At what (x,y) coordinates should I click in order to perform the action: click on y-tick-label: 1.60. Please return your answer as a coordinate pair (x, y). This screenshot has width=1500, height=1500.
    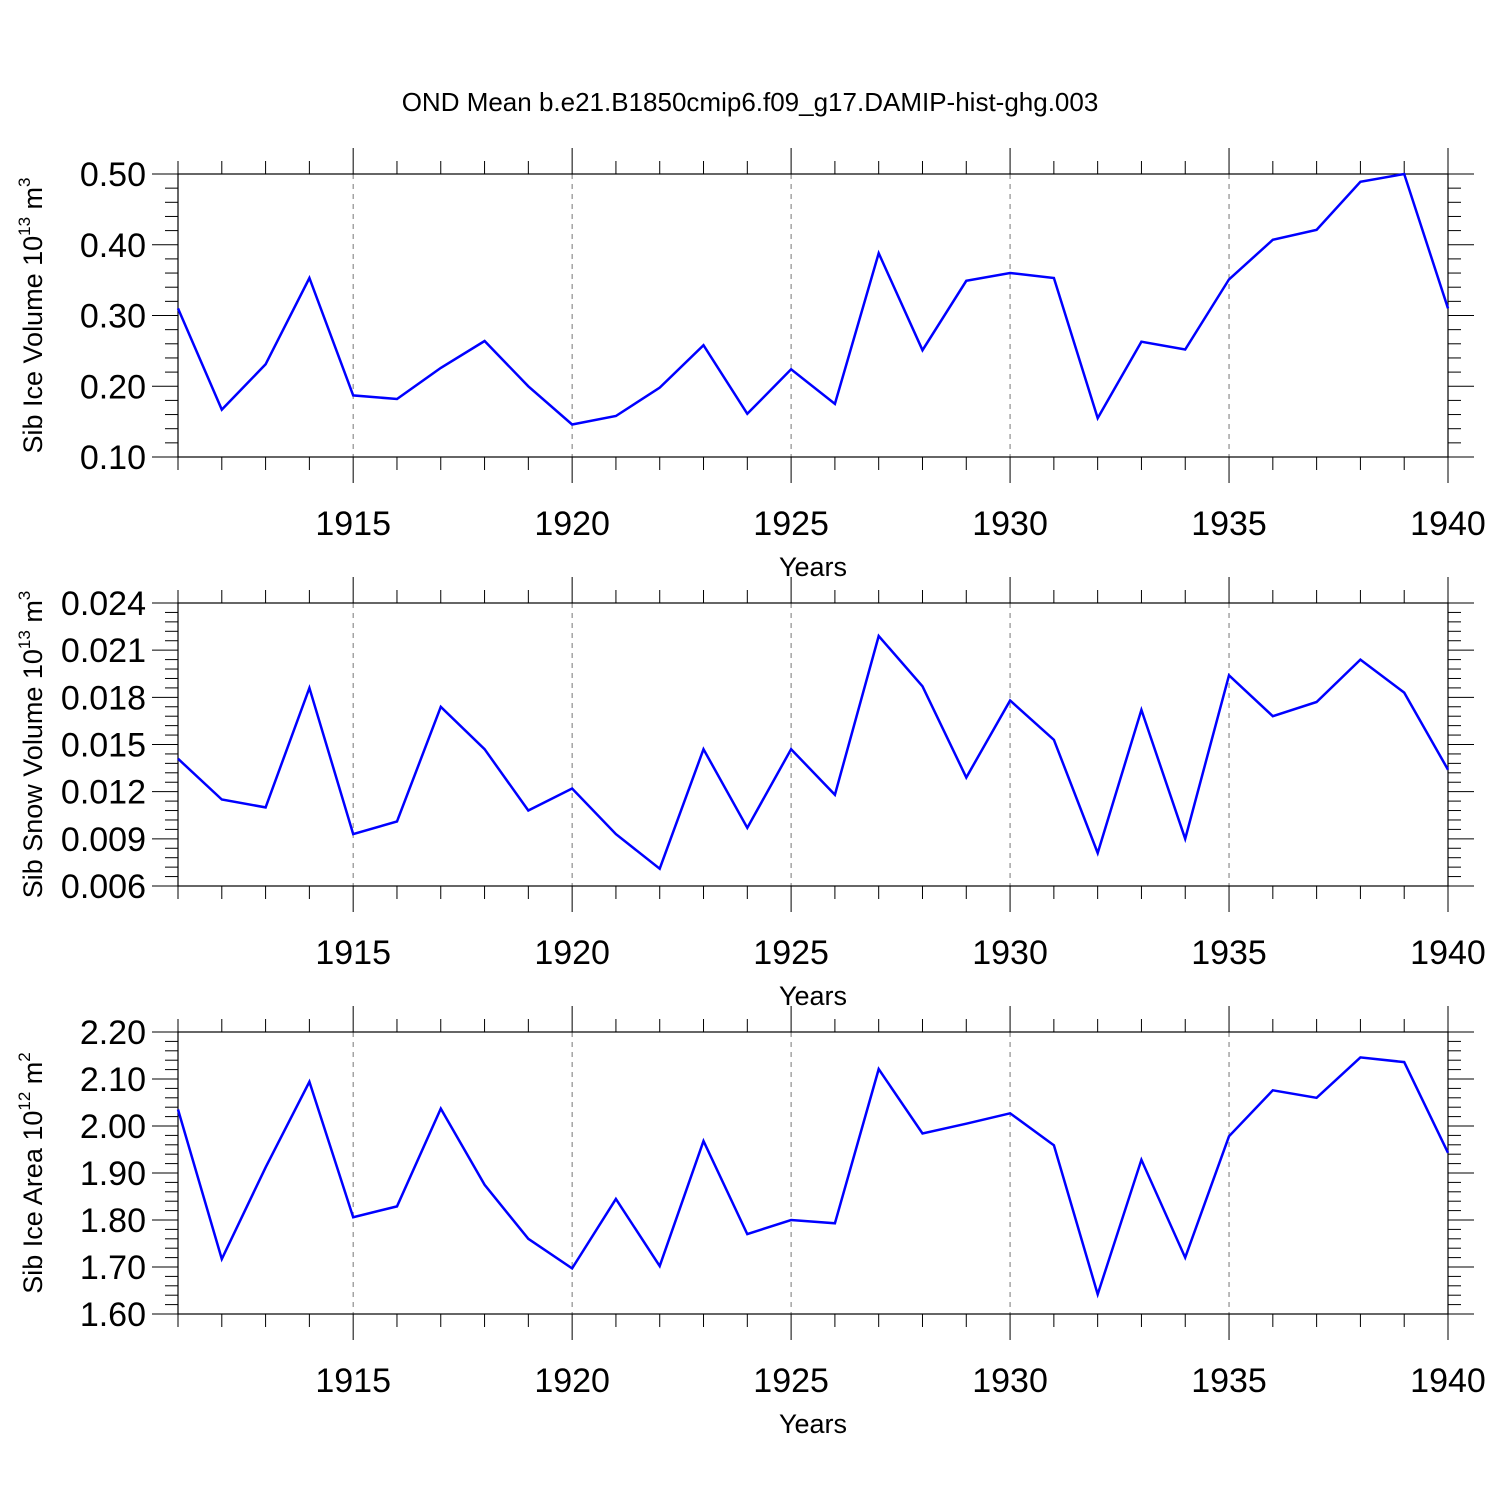
    Looking at the image, I should click on (113, 1315).